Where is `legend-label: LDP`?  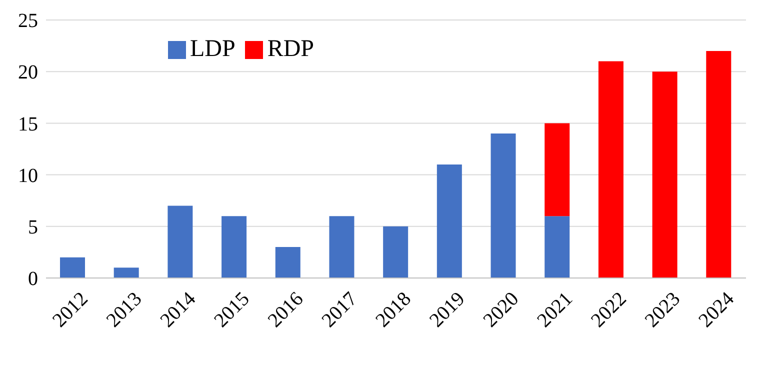 legend-label: LDP is located at coordinates (213, 49).